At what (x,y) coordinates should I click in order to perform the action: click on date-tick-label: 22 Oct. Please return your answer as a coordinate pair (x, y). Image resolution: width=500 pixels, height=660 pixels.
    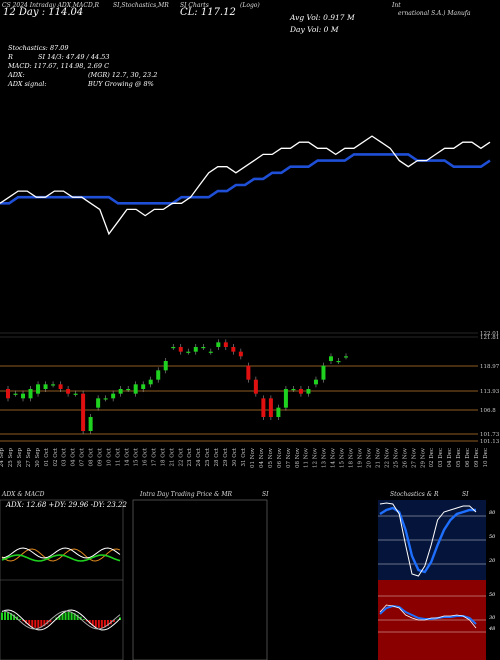
    Looking at the image, I should click on (181, 456).